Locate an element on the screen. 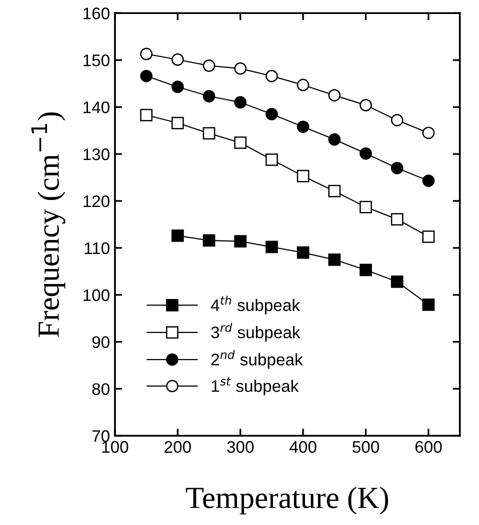 The image size is (479, 525). y-tick-label: 80 is located at coordinates (101, 389).